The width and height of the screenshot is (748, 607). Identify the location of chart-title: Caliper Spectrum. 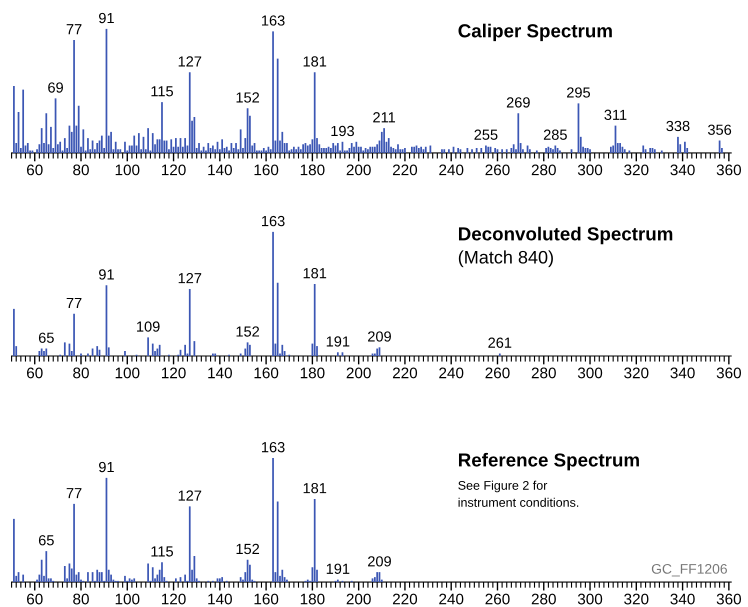
(535, 33).